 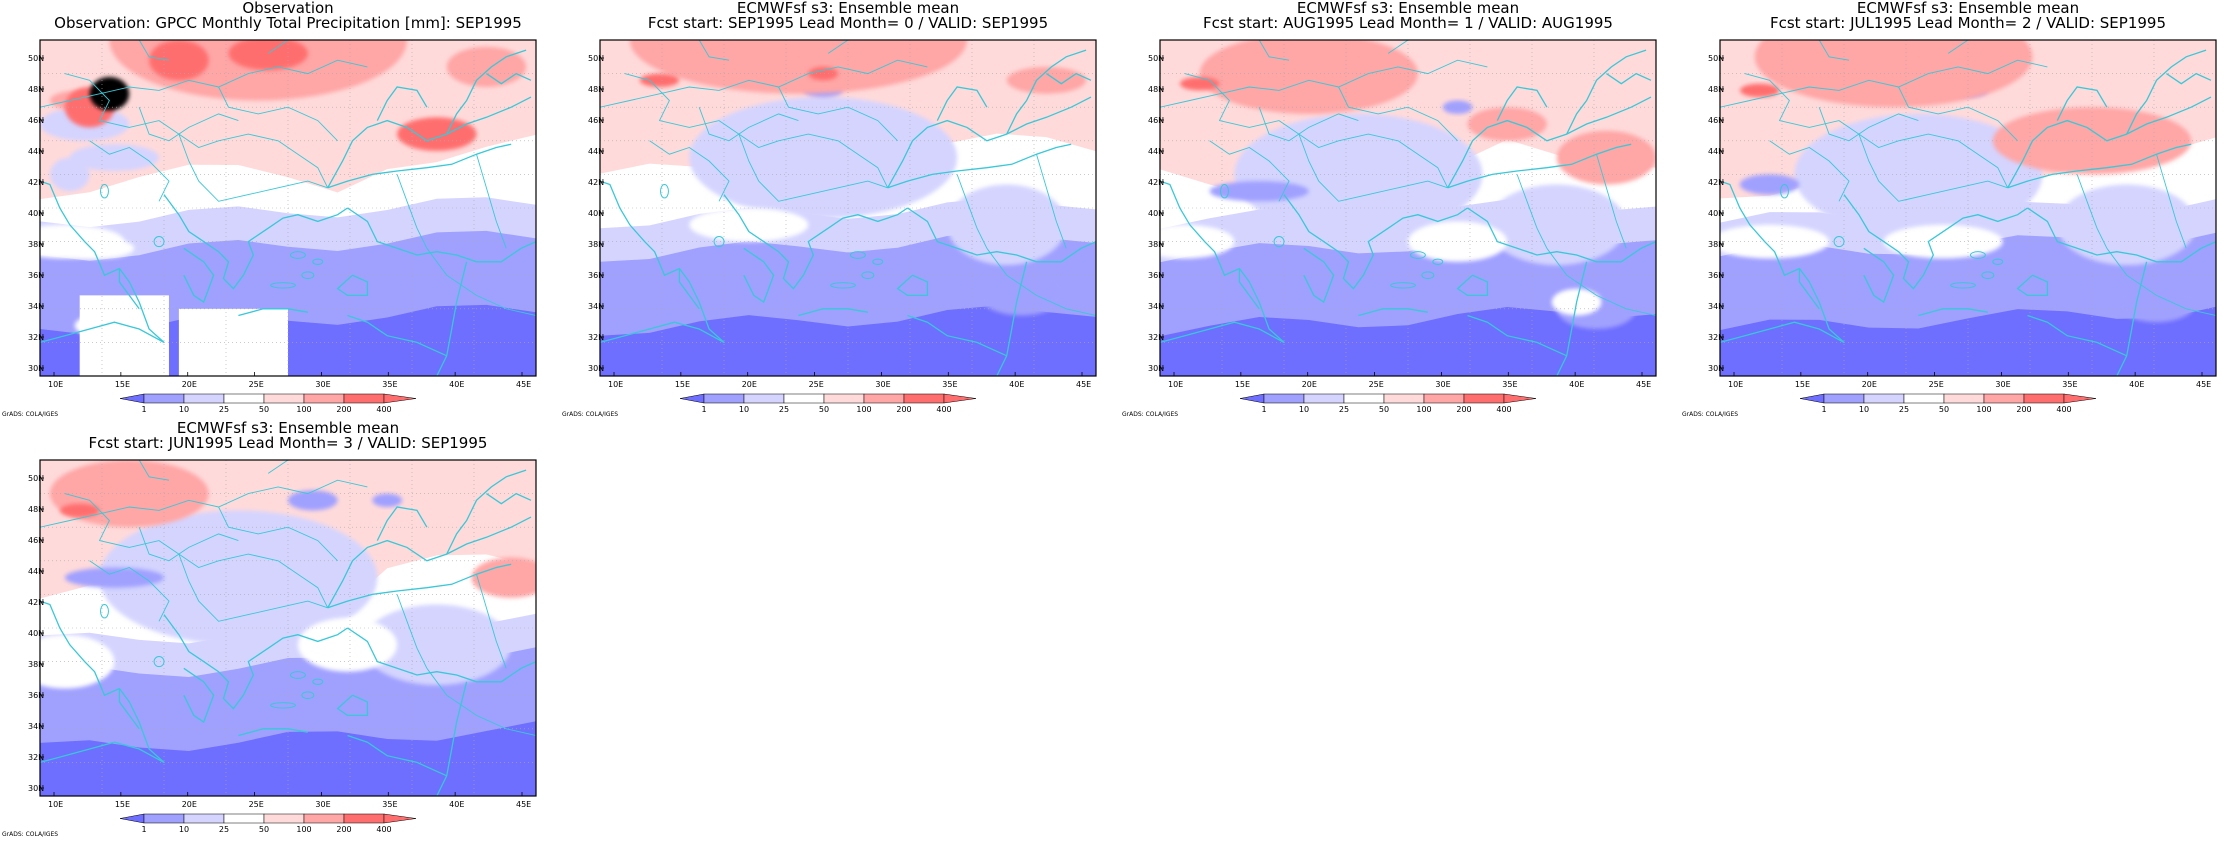 I want to click on lon-tick-label: 10E, so click(x=55, y=384).